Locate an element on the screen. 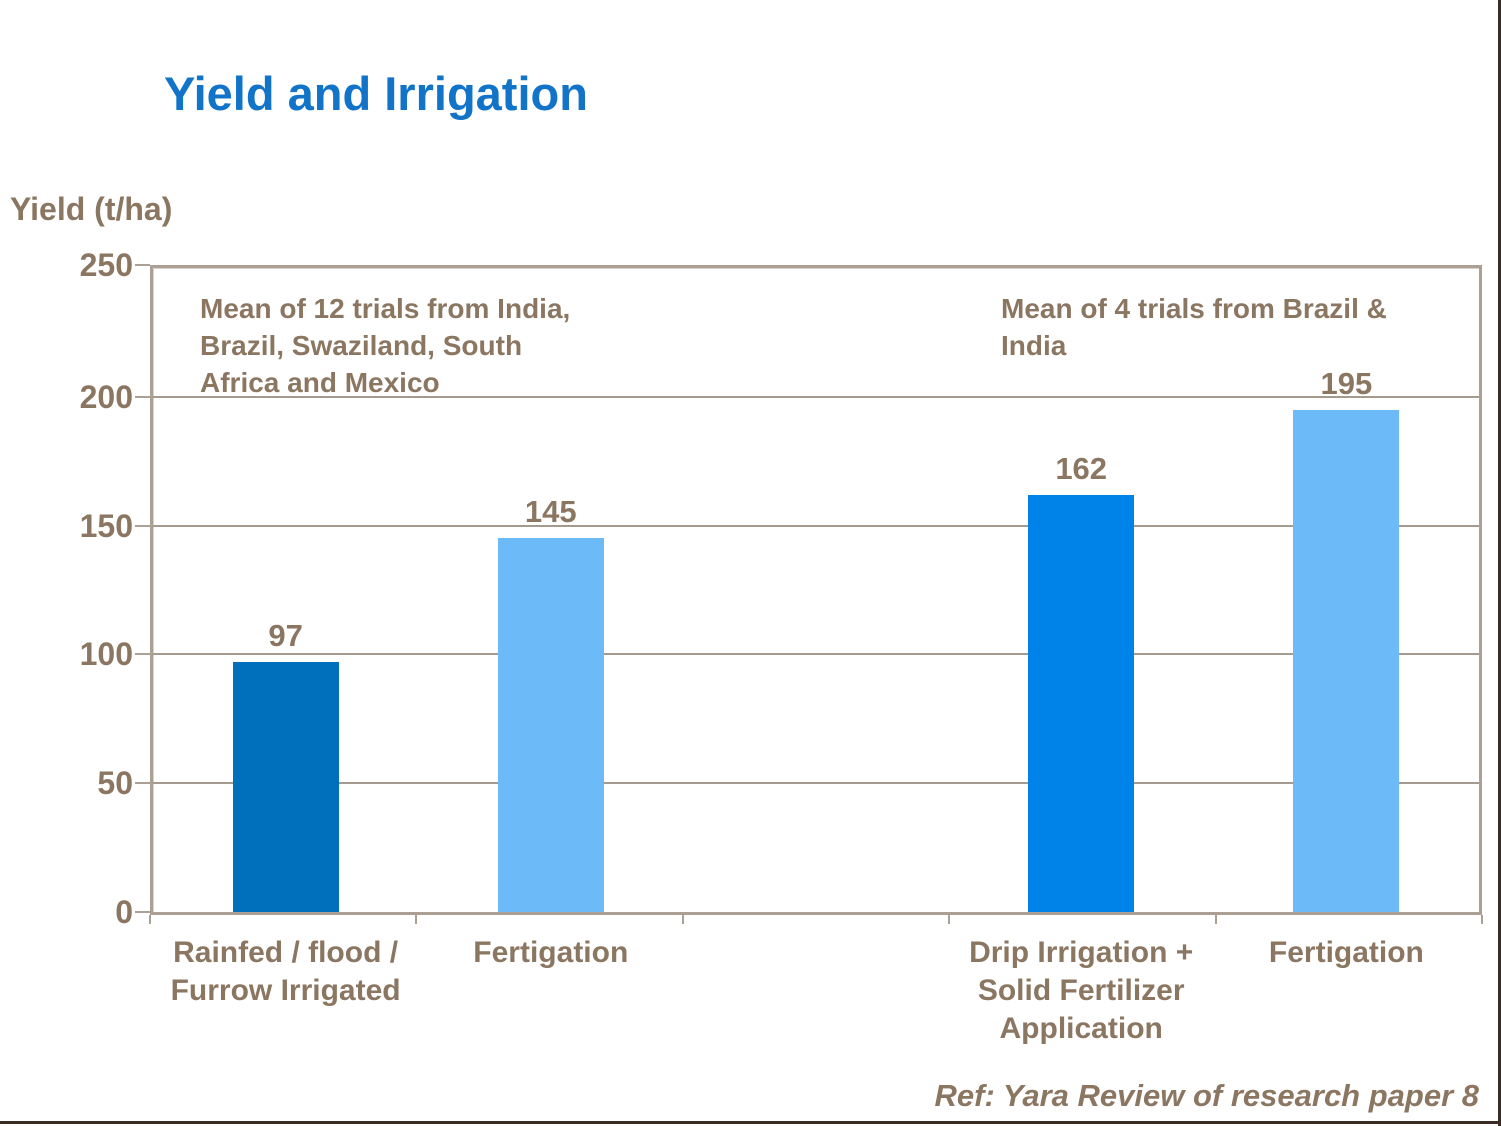  y-axis-tick-label: 0 is located at coordinates (124, 912).